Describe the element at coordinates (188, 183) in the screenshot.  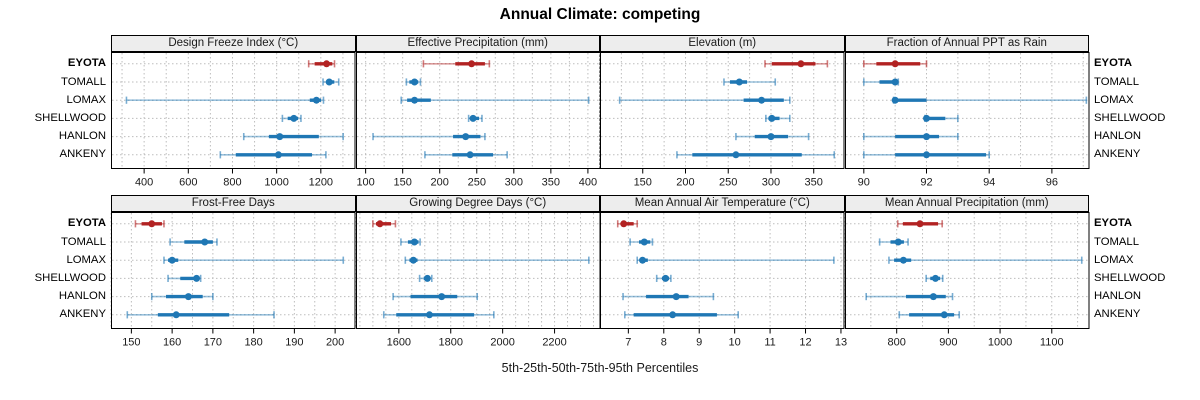
I see `tick-label: 600` at that location.